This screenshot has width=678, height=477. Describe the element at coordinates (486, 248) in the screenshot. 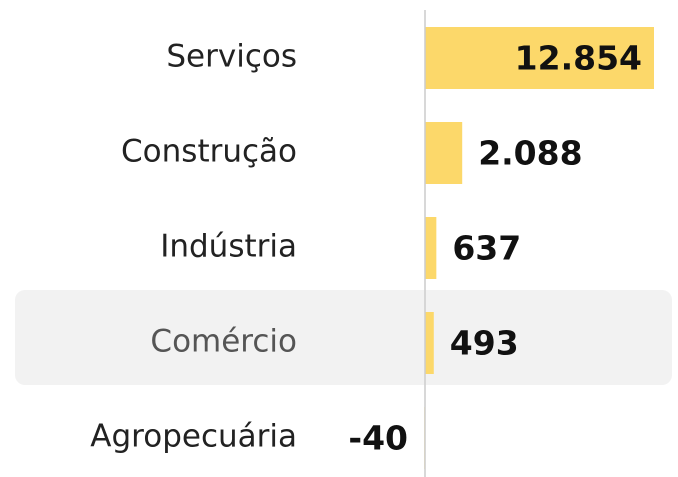

I see `value-label: 637` at that location.